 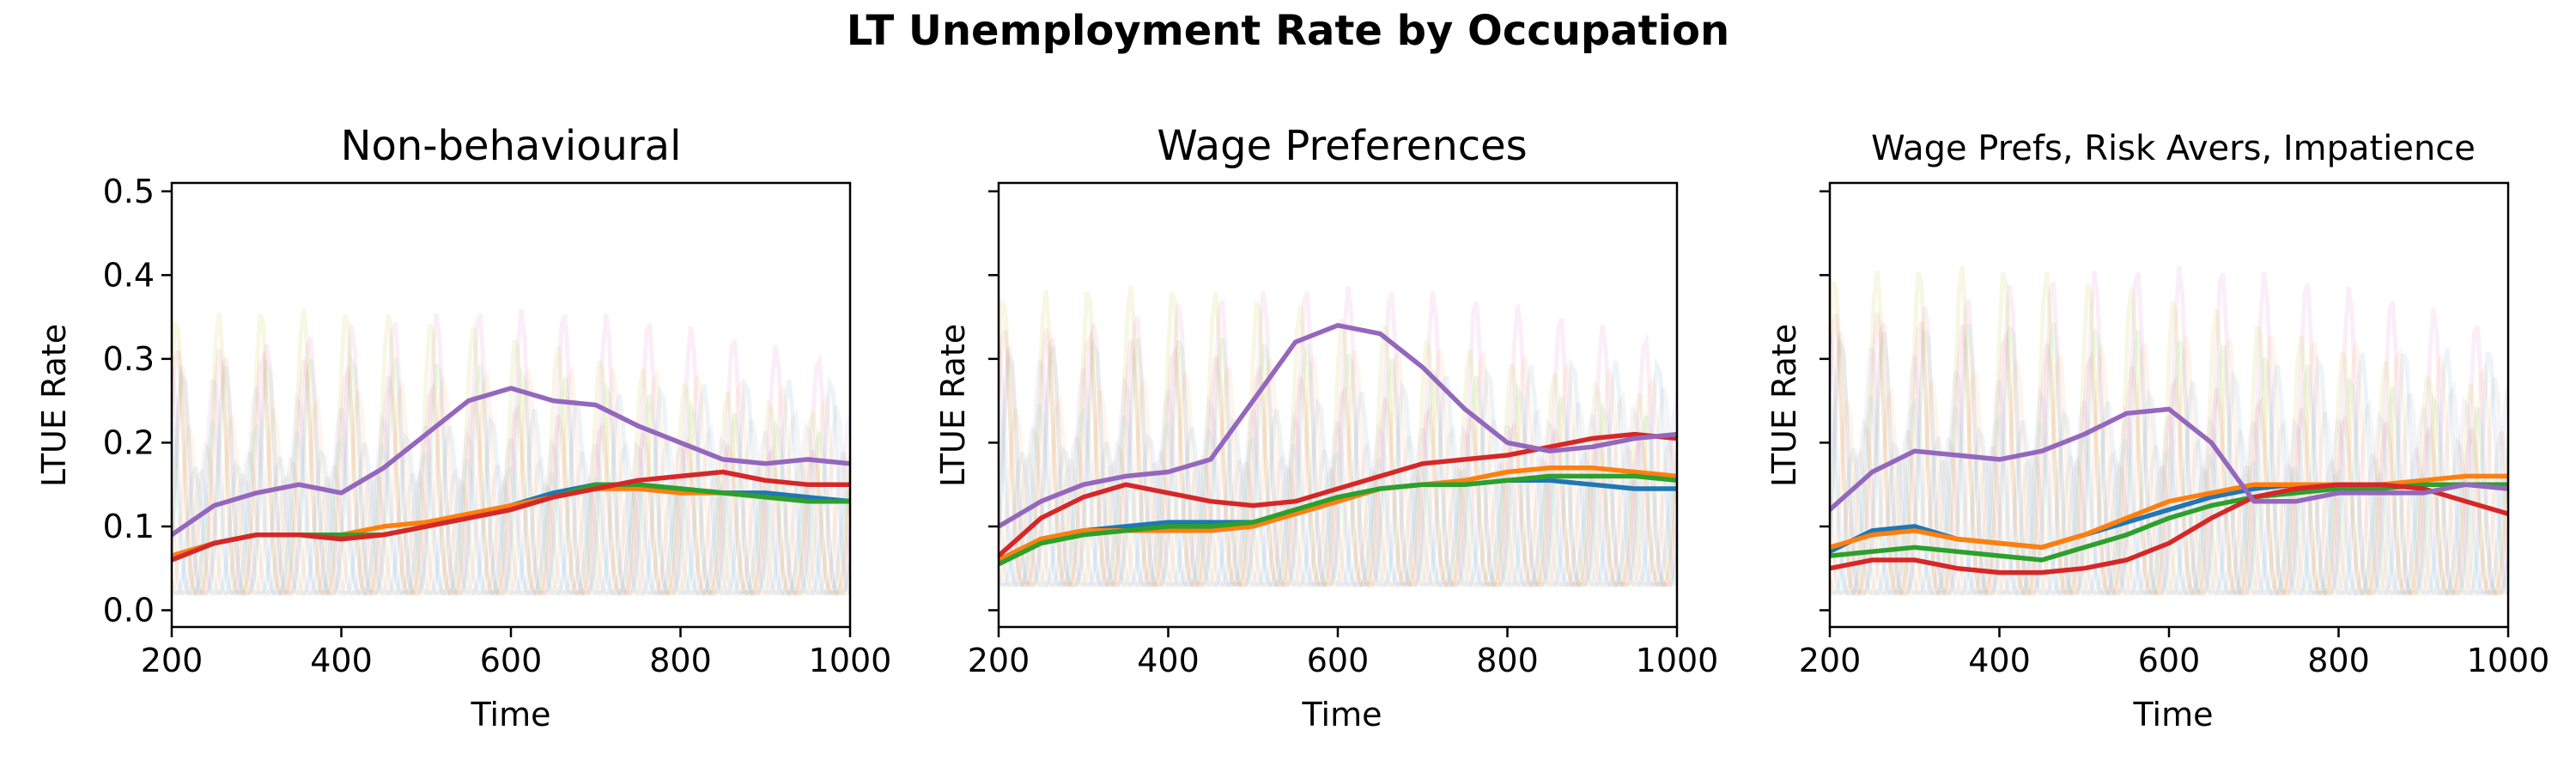 What do you see at coordinates (129, 610) in the screenshot?
I see `y-tick-label: 0.0` at bounding box center [129, 610].